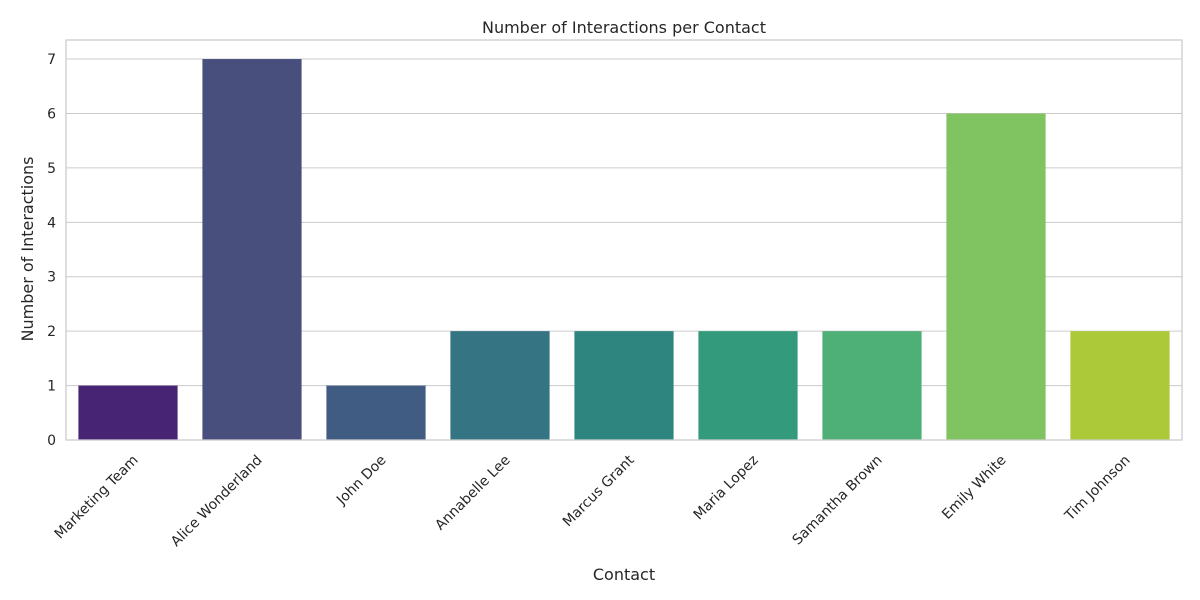 The width and height of the screenshot is (1200, 600). What do you see at coordinates (27, 248) in the screenshot?
I see `y-axis-label: Number of Interactions` at bounding box center [27, 248].